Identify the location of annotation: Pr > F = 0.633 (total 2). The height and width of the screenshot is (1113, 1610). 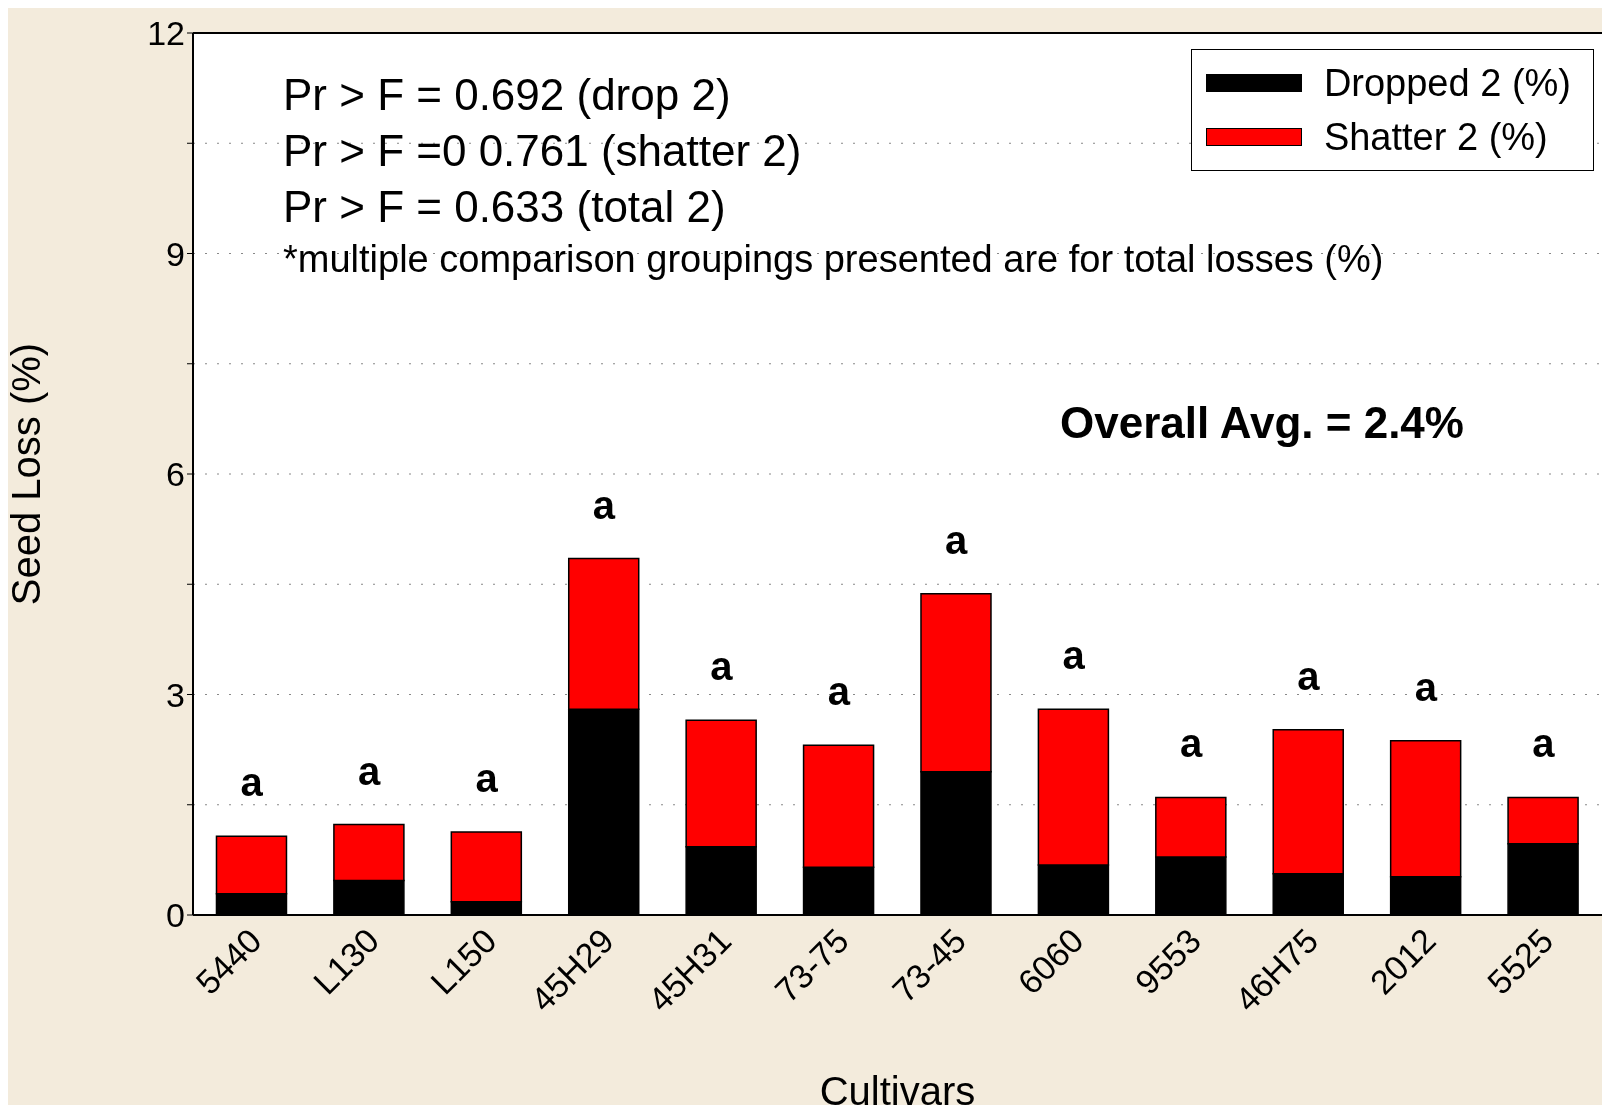
(504, 207).